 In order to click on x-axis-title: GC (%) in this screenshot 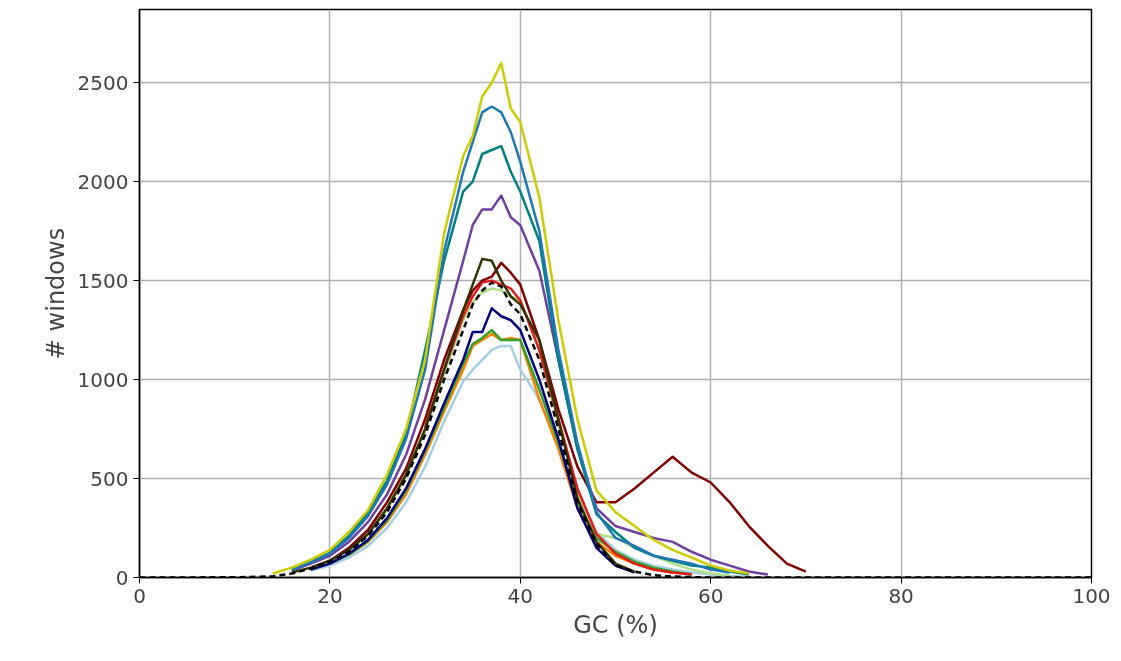, I will do `click(615, 624)`.